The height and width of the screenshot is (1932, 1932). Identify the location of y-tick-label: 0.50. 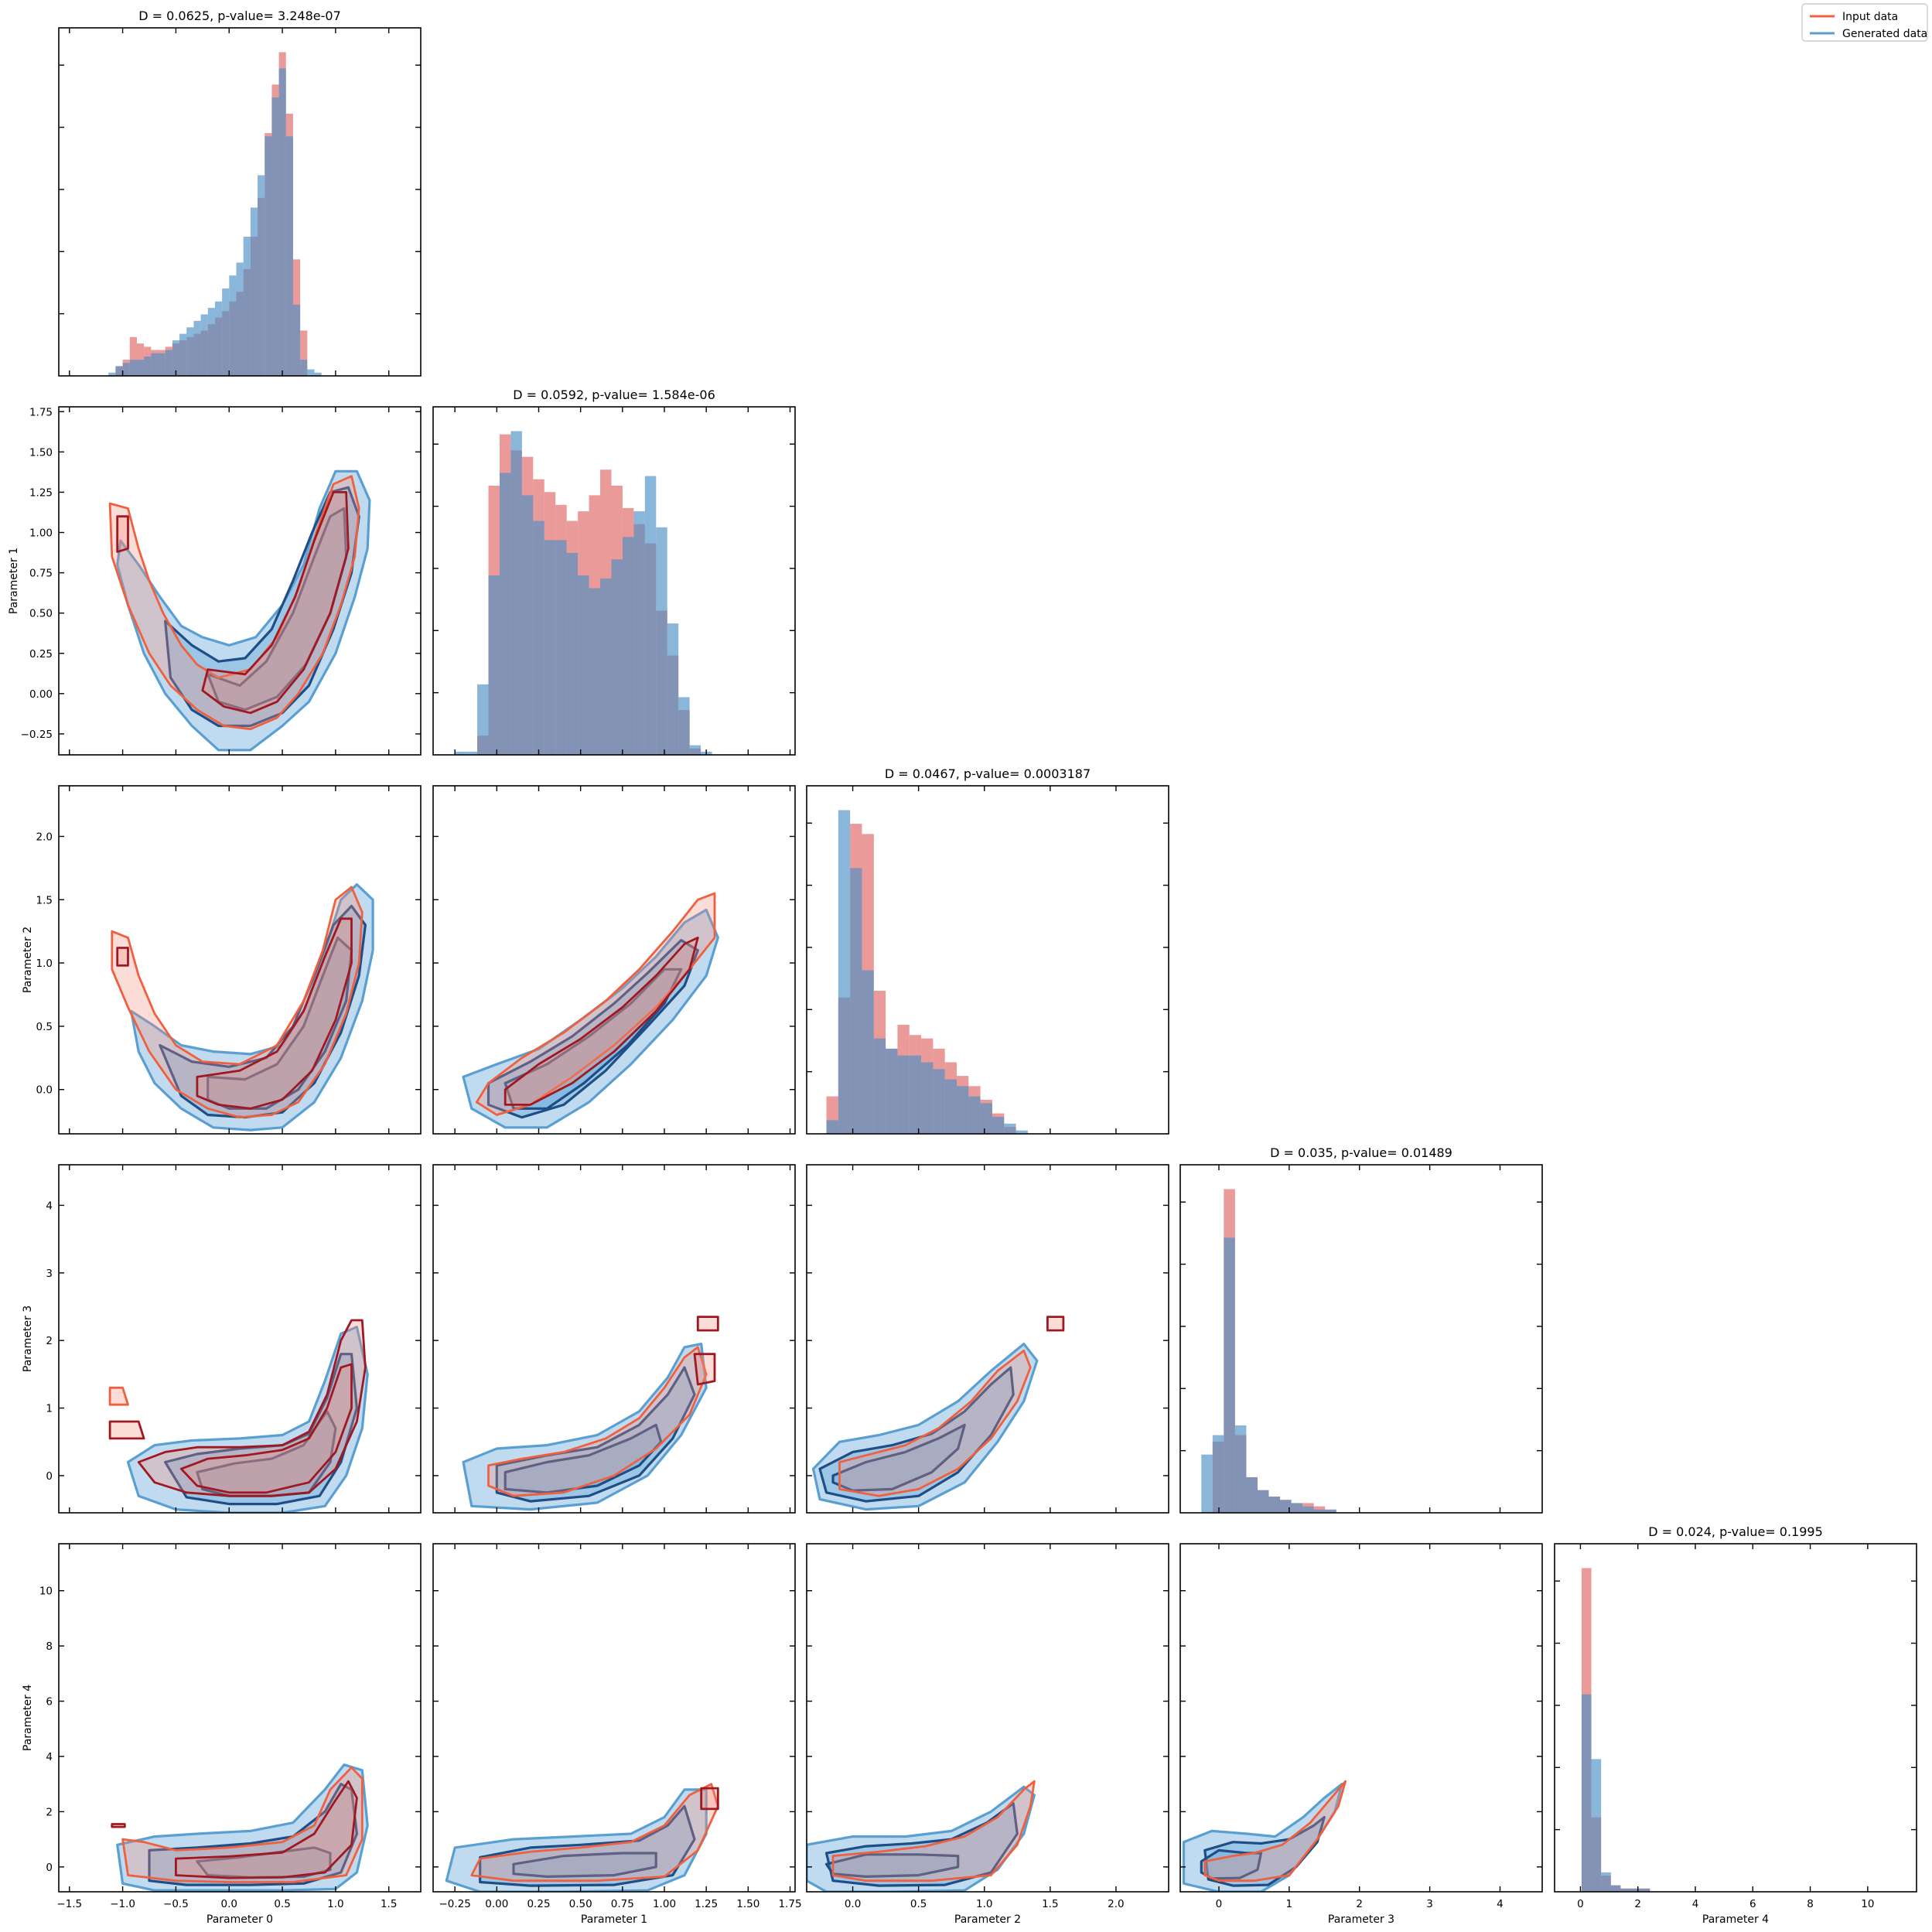
(41, 614).